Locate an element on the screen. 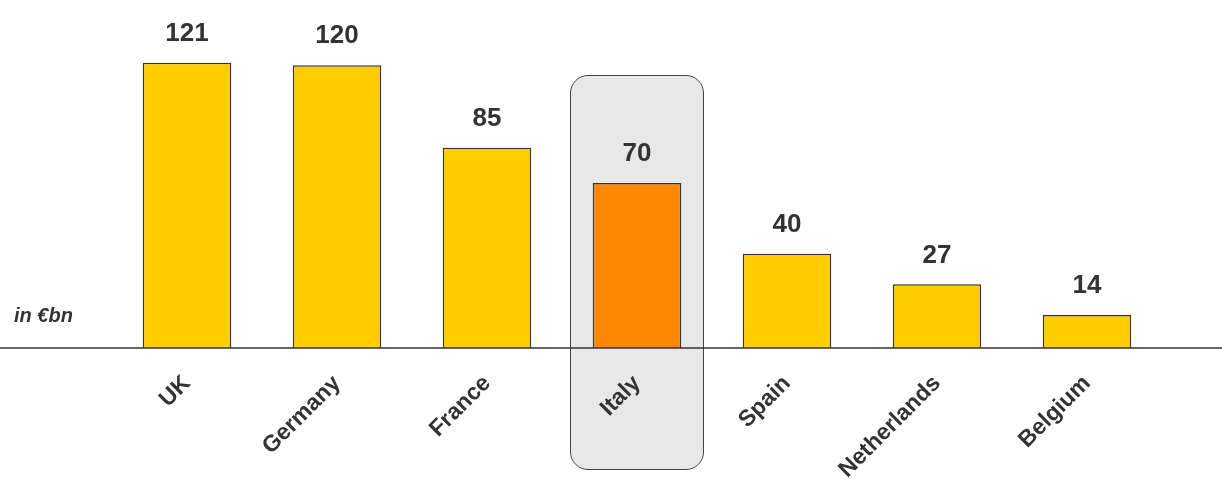 This screenshot has width=1222, height=501. data-label: 120 is located at coordinates (337, 34).